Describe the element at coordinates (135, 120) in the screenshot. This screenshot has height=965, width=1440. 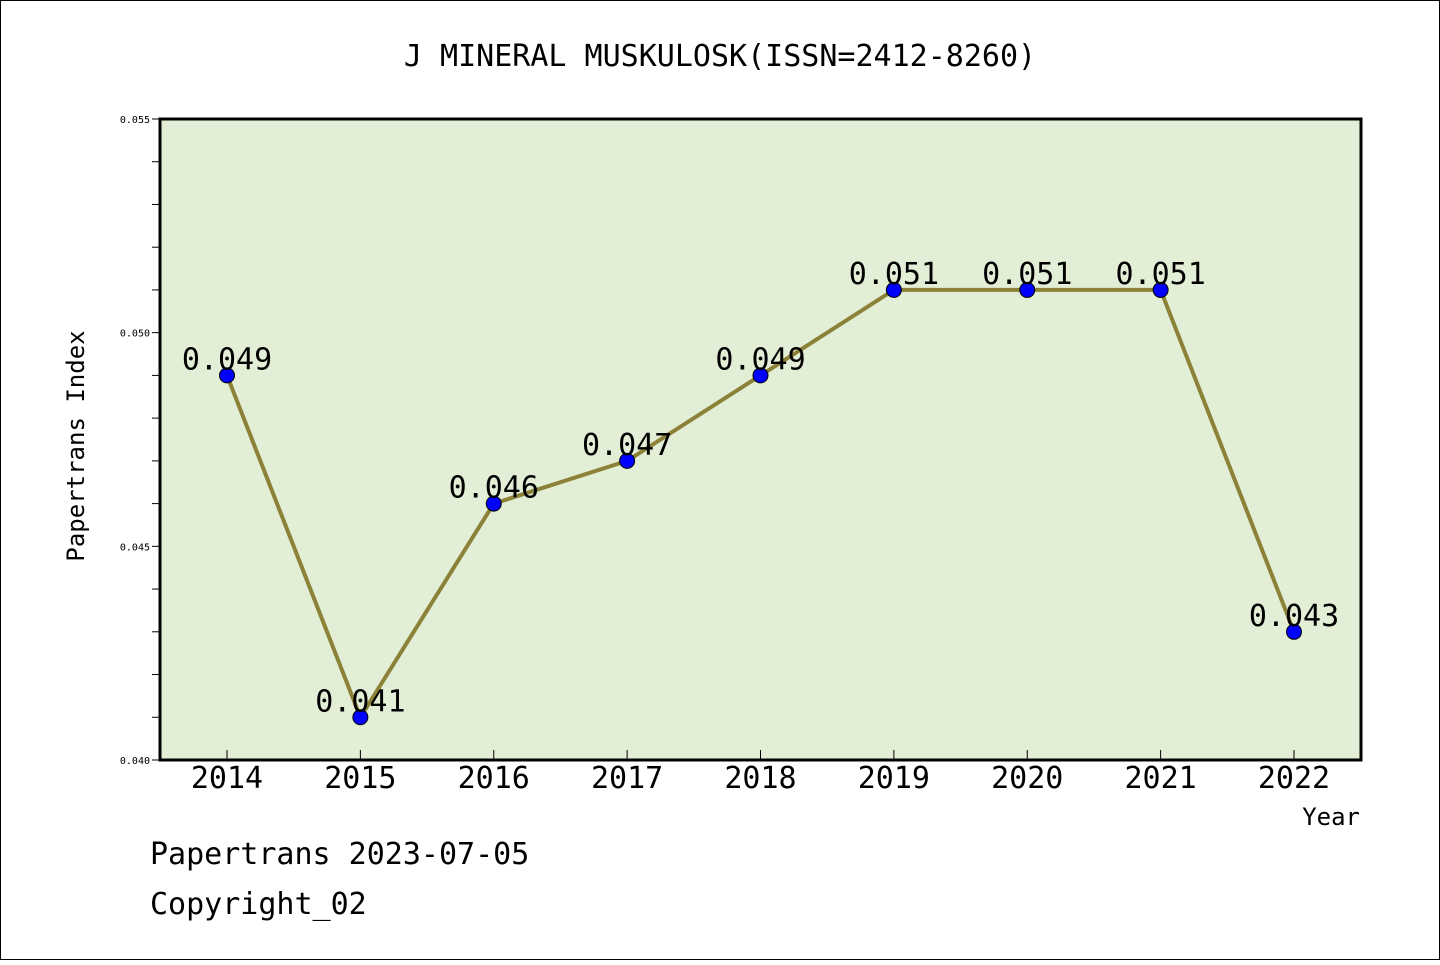
I see `y-tick-label: 0.055` at that location.